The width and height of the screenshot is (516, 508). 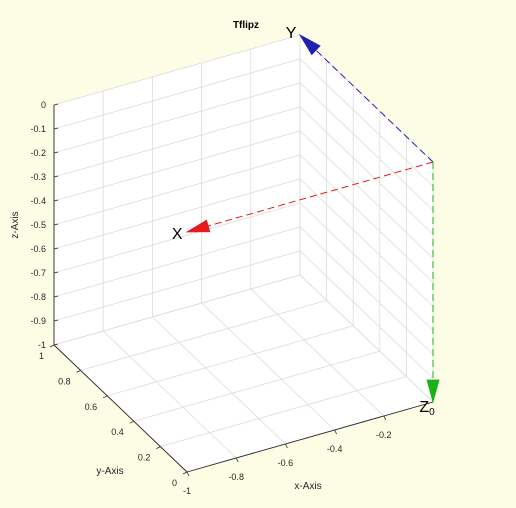 What do you see at coordinates (432, 412) in the screenshot?
I see `frame-z-subscript: 0` at bounding box center [432, 412].